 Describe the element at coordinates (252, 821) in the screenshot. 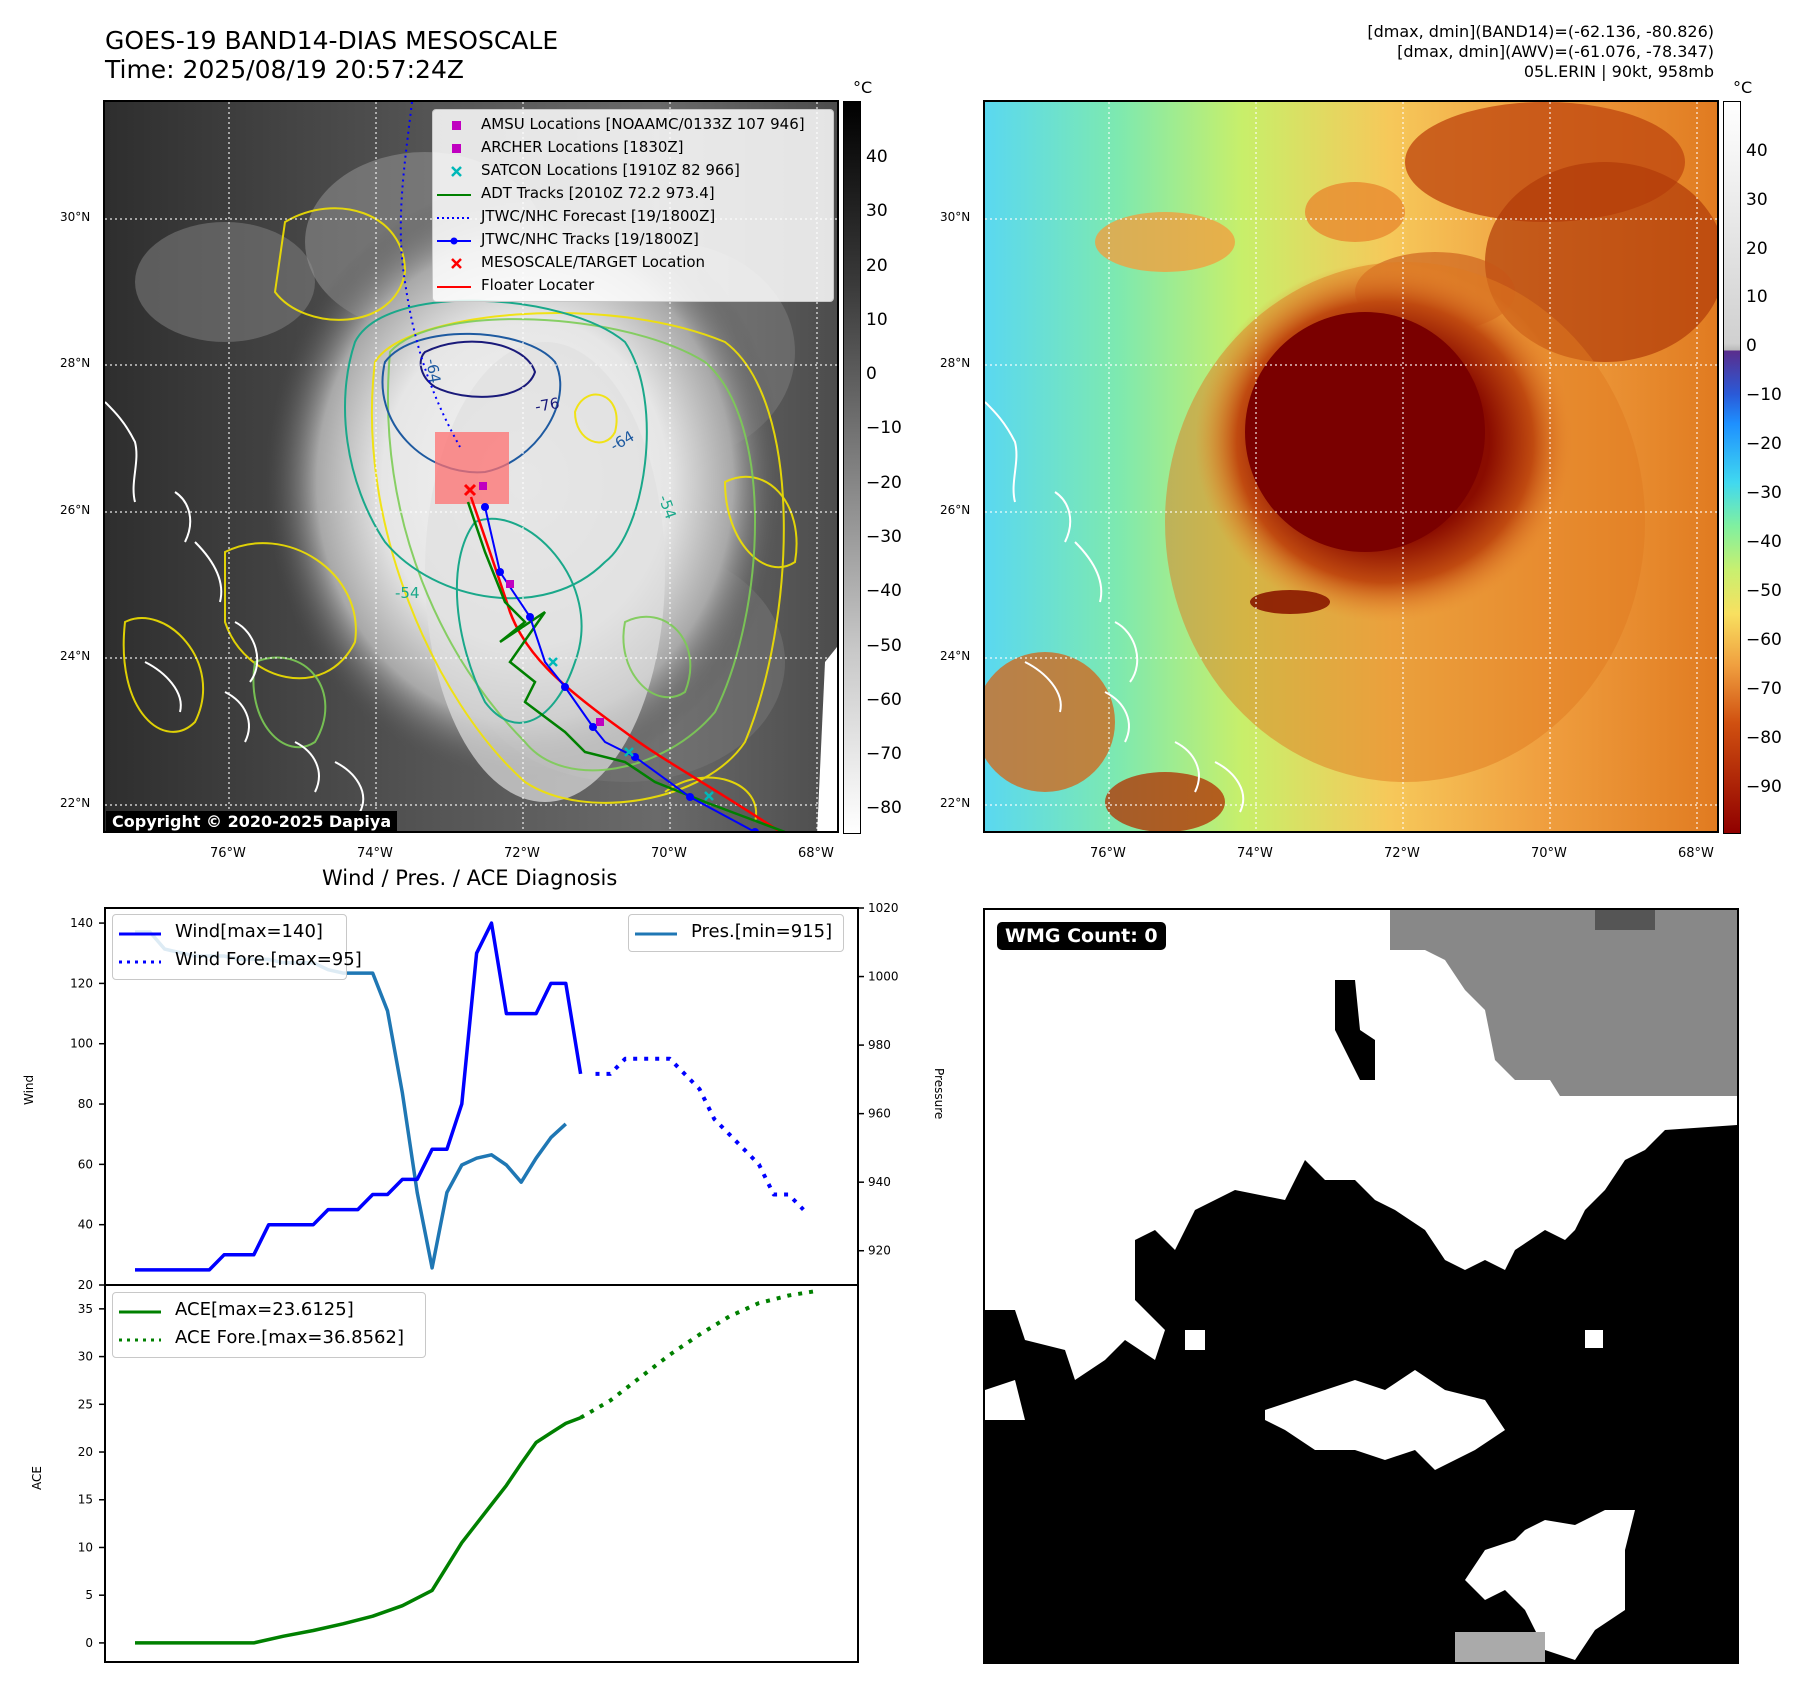

I see `copyright-label: Copyright © 2020-2025 Dapiya` at that location.